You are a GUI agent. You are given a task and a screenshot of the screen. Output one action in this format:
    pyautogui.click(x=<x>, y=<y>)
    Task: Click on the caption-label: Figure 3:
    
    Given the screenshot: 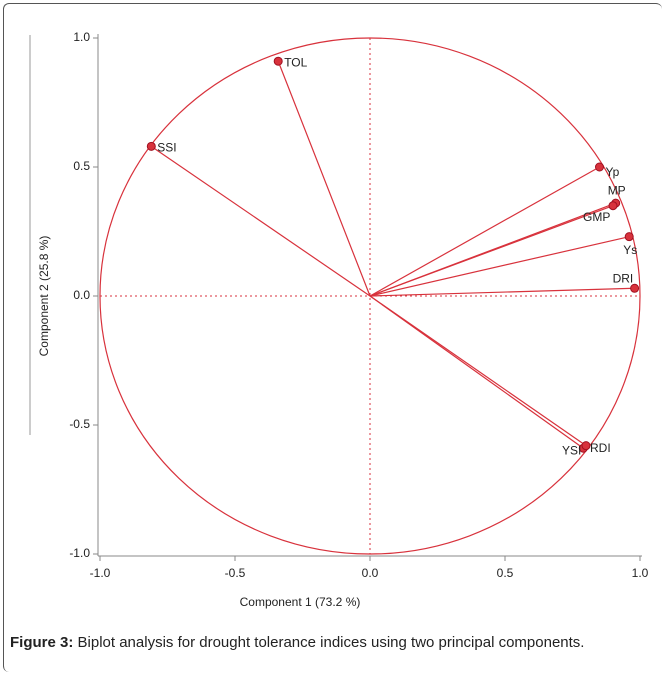 What is the action you would take?
    pyautogui.click(x=42, y=642)
    